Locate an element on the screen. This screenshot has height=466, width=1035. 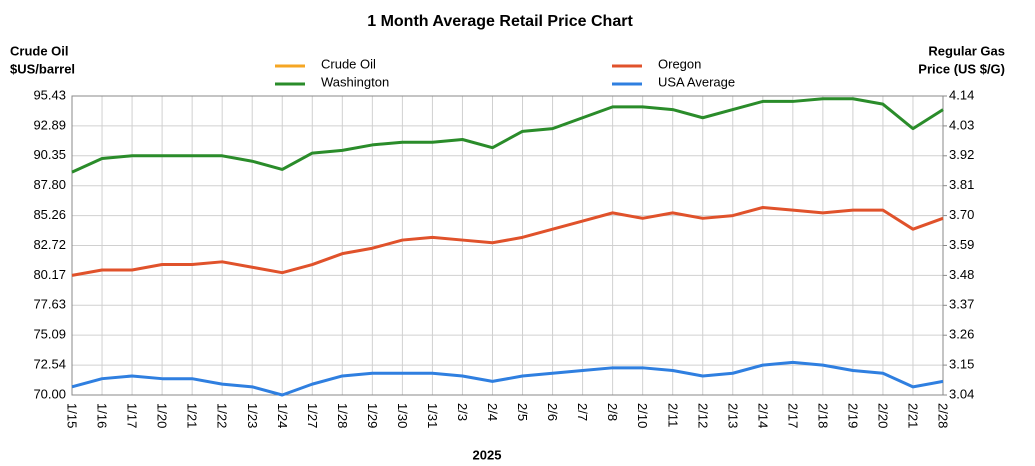
y2-tick-label: 3.37 is located at coordinates (961, 304).